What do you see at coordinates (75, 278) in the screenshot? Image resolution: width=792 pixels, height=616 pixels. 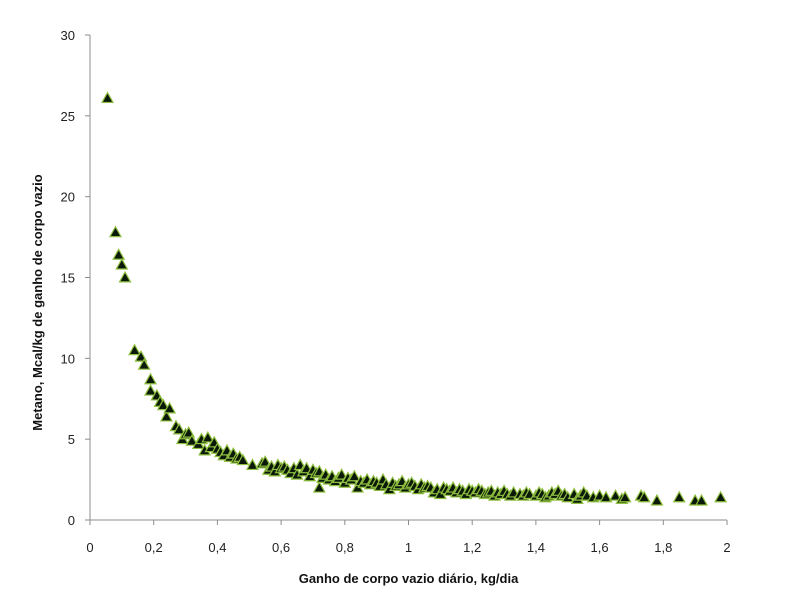 I see `y-axis-ticks: 0 5 10 15 20 25 30` at bounding box center [75, 278].